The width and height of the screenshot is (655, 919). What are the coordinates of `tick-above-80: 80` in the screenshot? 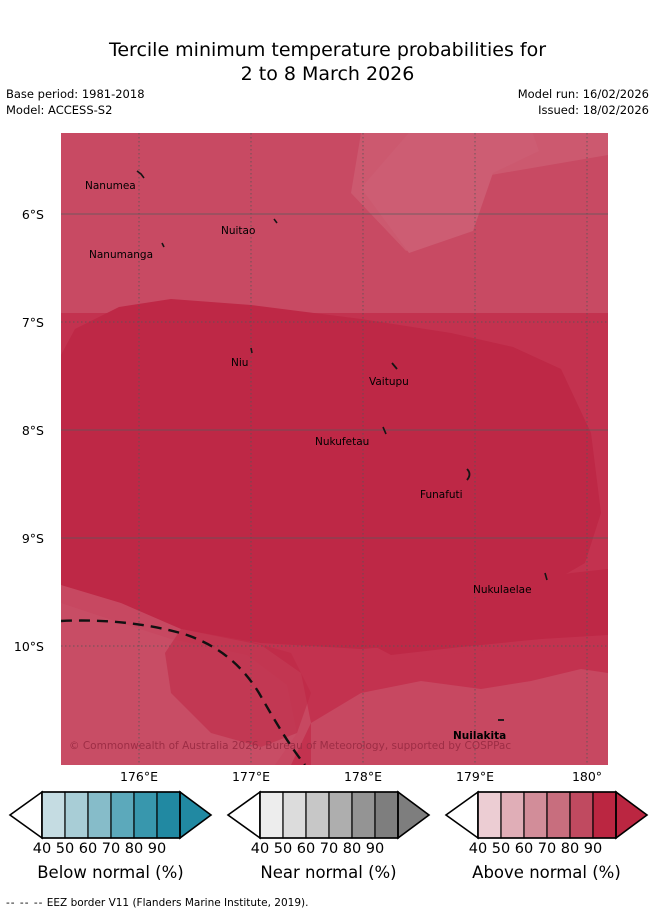 It's located at (570, 849).